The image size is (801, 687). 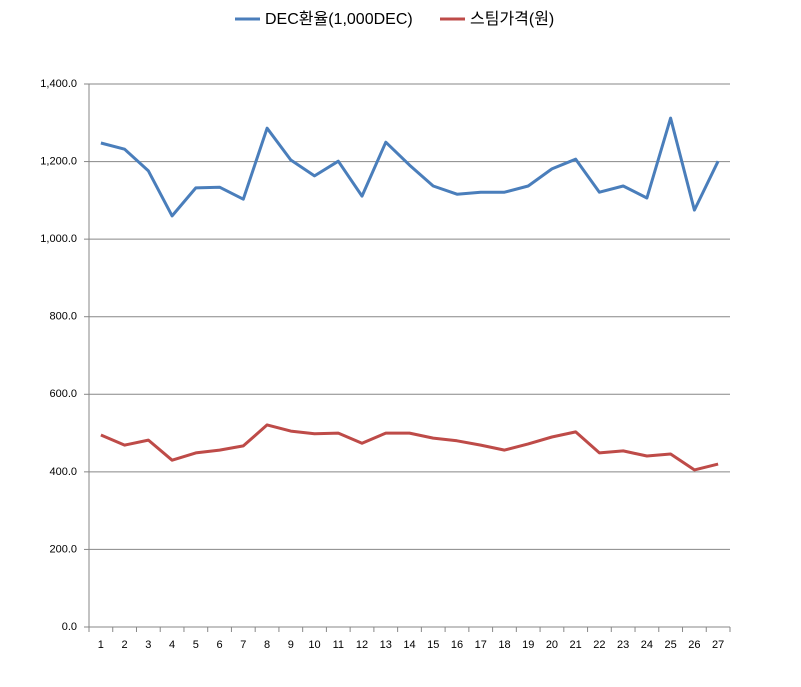 I want to click on y-tick-label: 800.0, so click(x=63, y=317).